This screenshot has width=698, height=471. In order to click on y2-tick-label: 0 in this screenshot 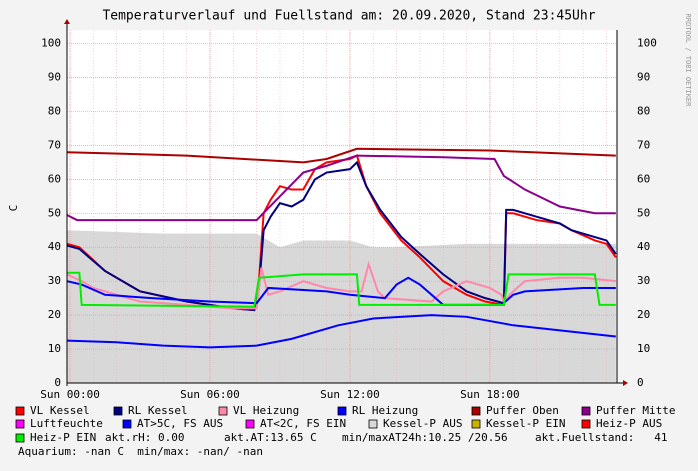, I will do `click(640, 382)`.